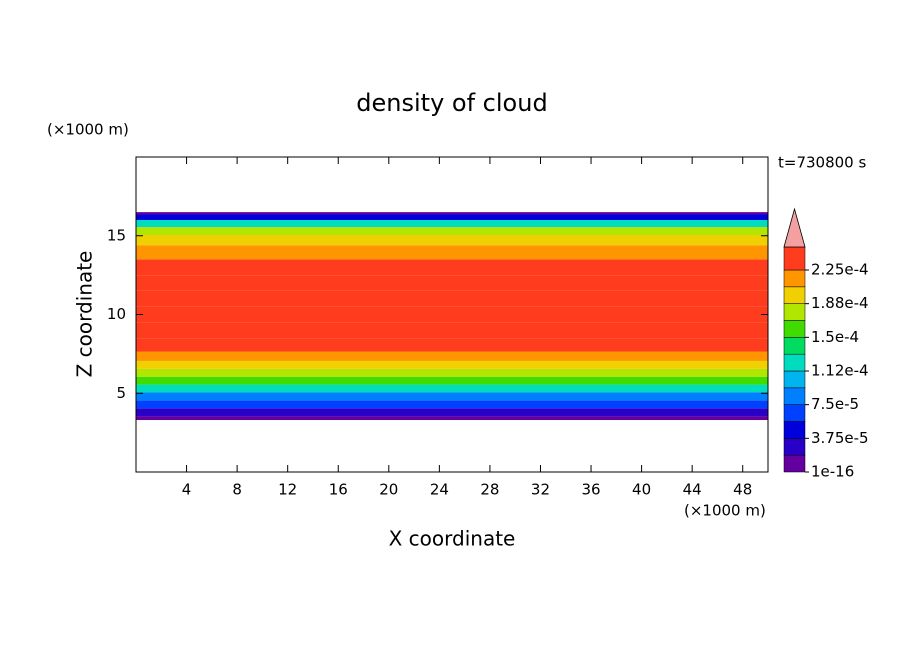  I want to click on colorbar-label: 1.12e-4, so click(840, 371).